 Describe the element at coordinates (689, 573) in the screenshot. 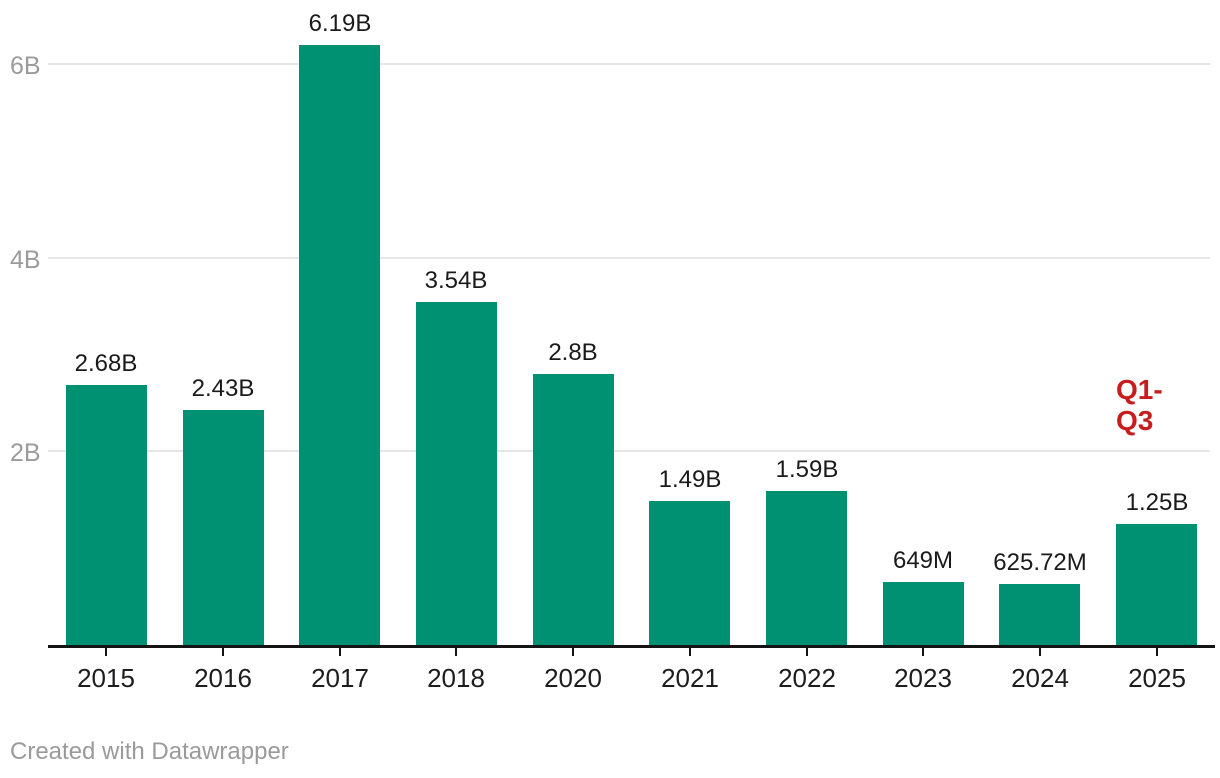

I see `bar-2021` at that location.